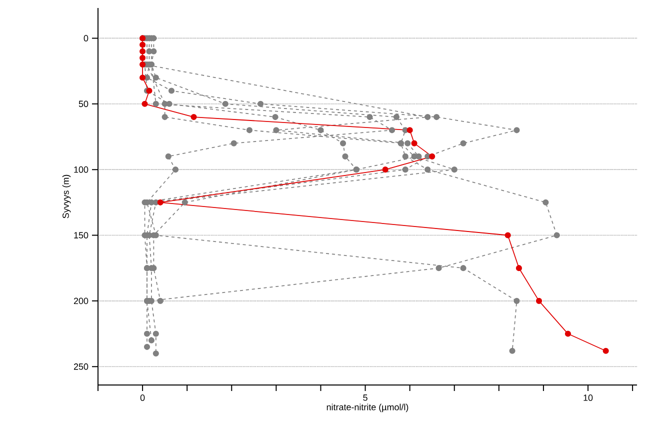 The width and height of the screenshot is (646, 439). I want to click on y-tick-label: 100, so click(81, 169).